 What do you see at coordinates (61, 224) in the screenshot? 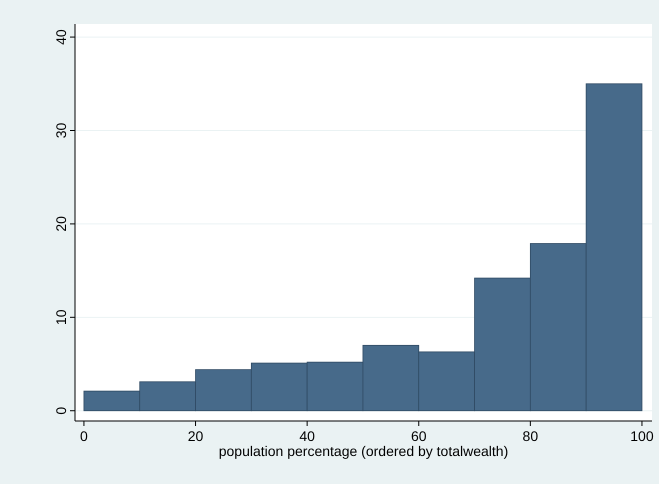
I see `y-tick-label: 20` at bounding box center [61, 224].